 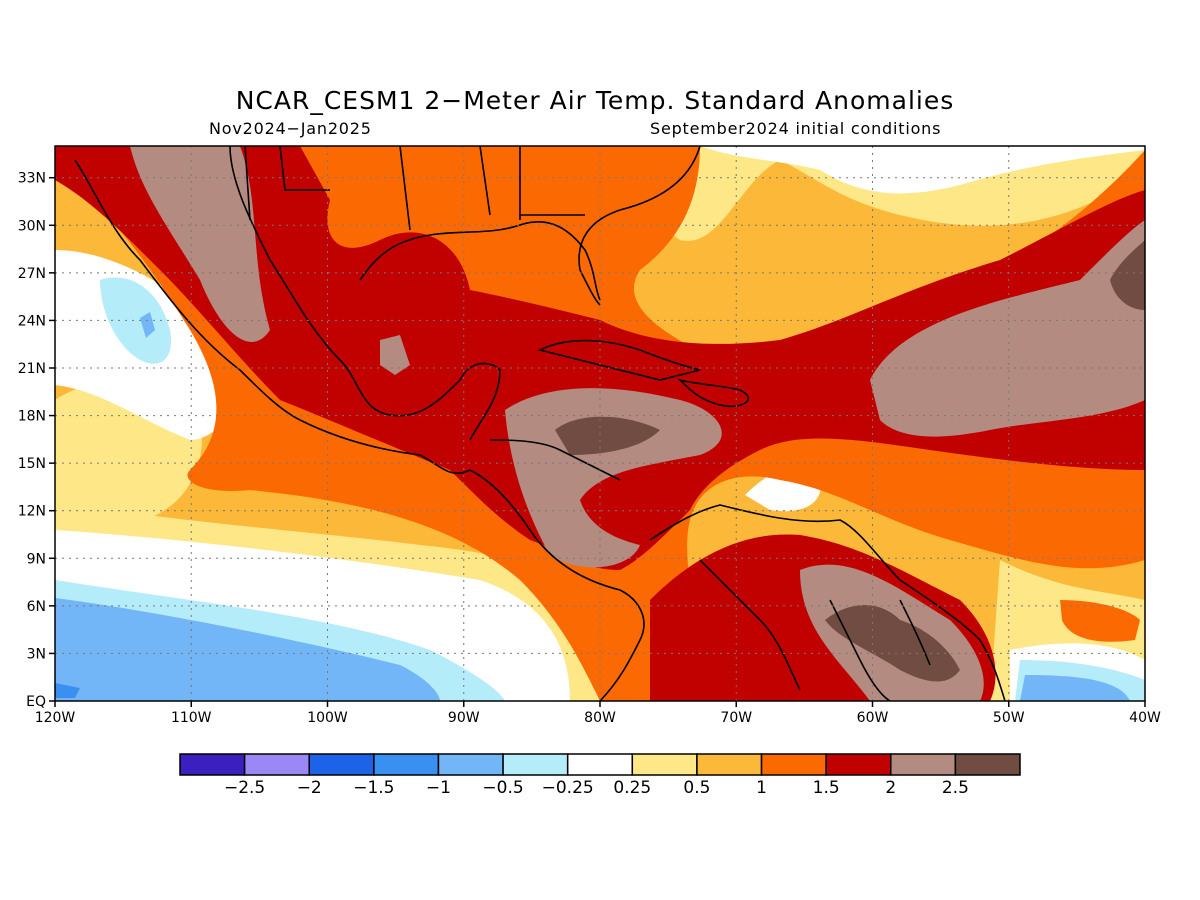 What do you see at coordinates (327, 718) in the screenshot?
I see `x-tick-label: 100W` at bounding box center [327, 718].